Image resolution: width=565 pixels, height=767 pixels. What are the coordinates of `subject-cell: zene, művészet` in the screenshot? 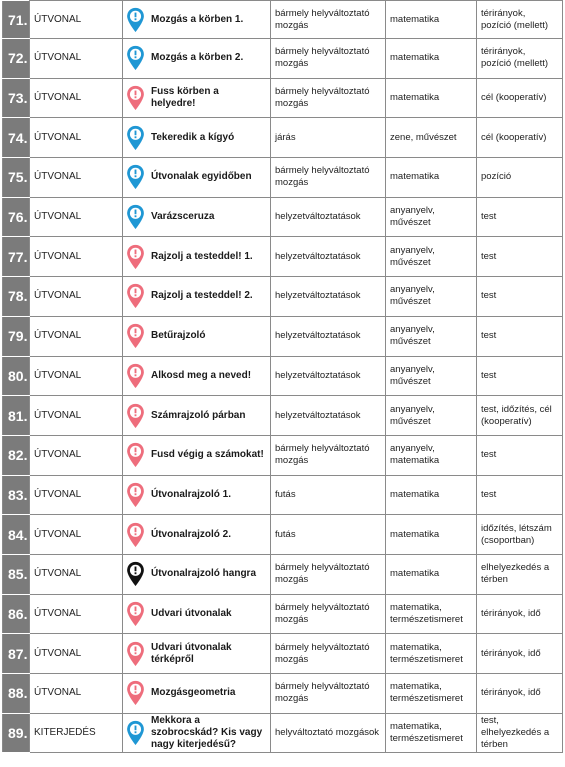 It's located at (431, 138).